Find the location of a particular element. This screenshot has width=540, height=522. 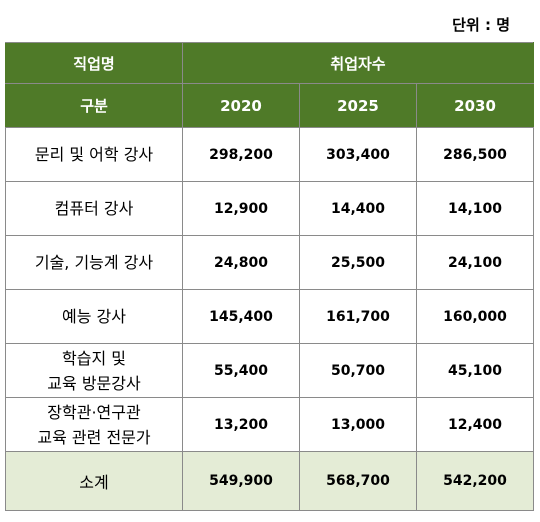

row-label: 학습지 및 교육 방문강사 is located at coordinates (94, 370).